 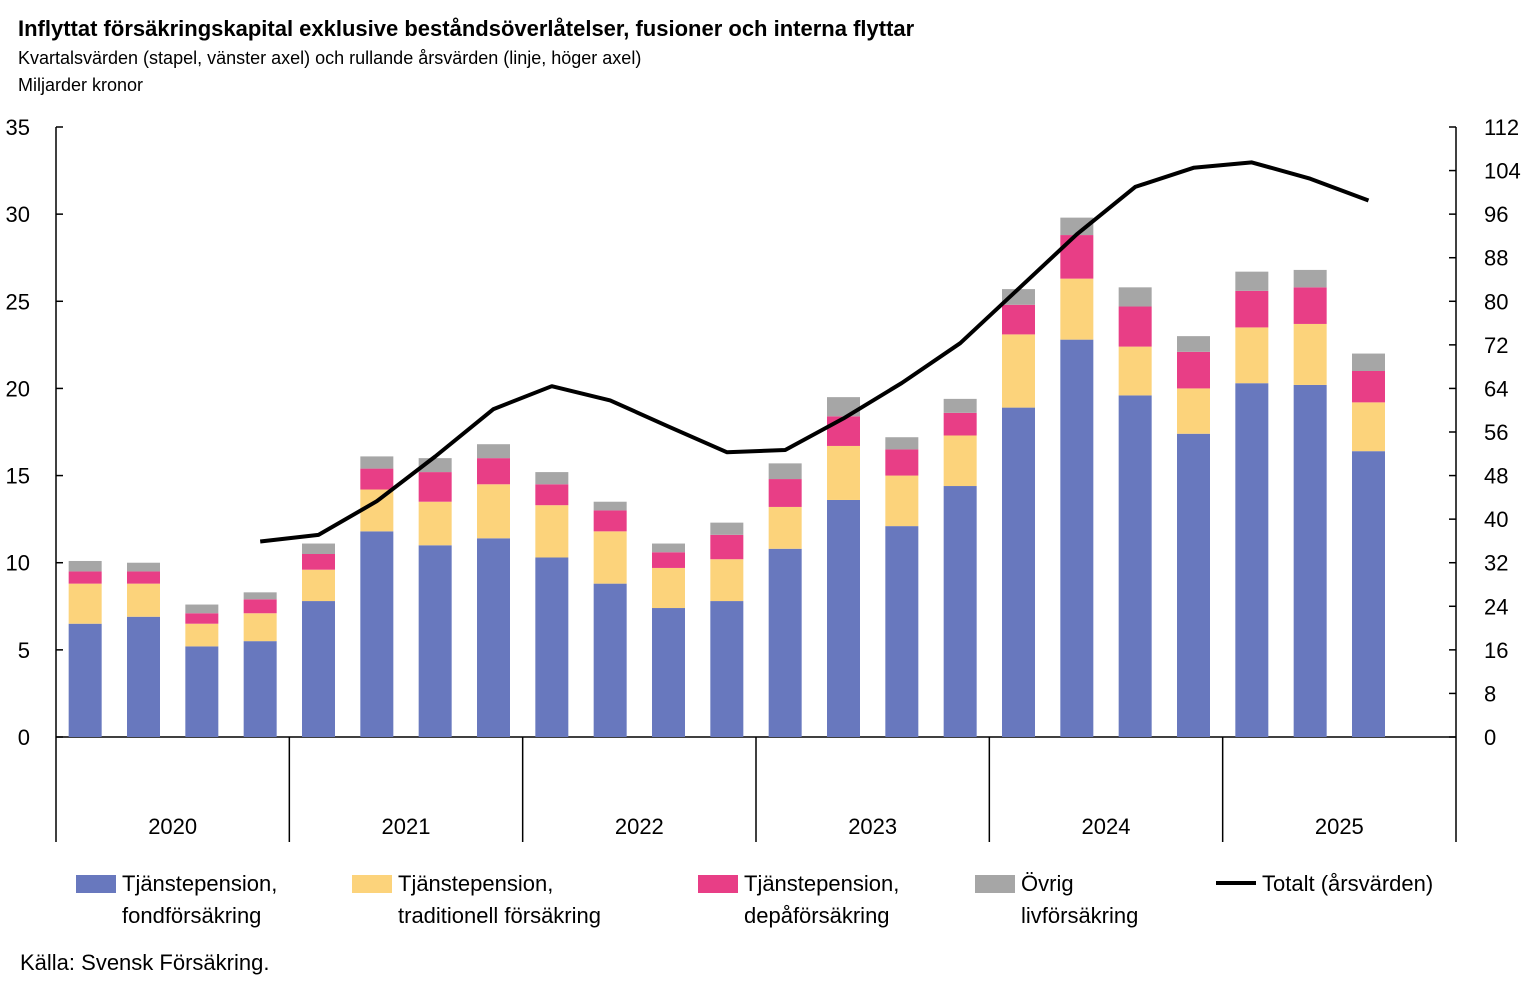 I want to click on right-tick-label: 16, so click(x=1496, y=650).